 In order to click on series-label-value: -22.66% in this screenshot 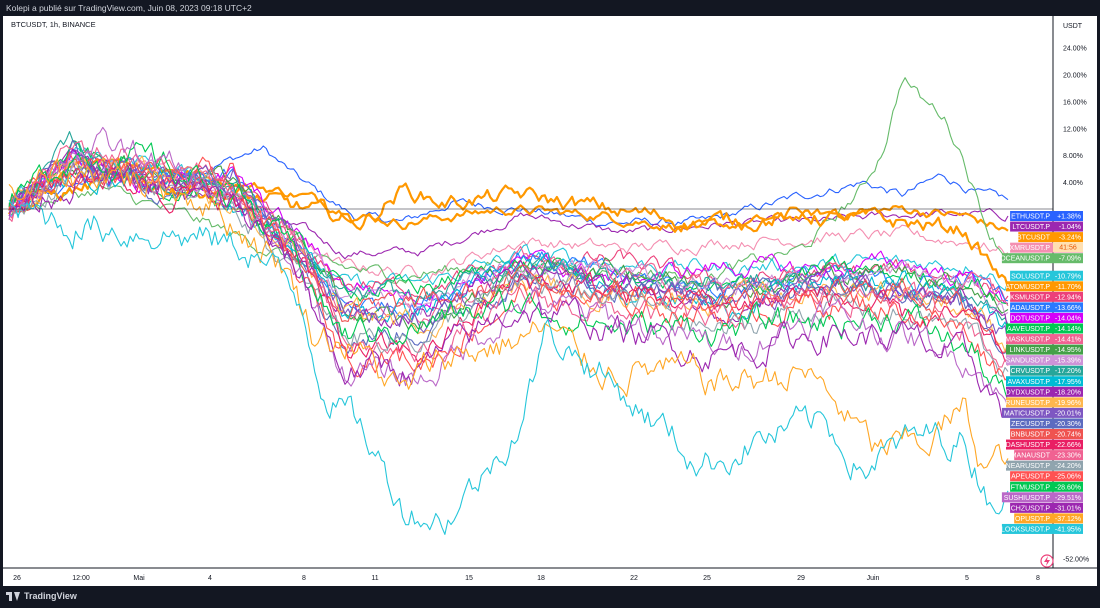, I will do `click(1068, 445)`.